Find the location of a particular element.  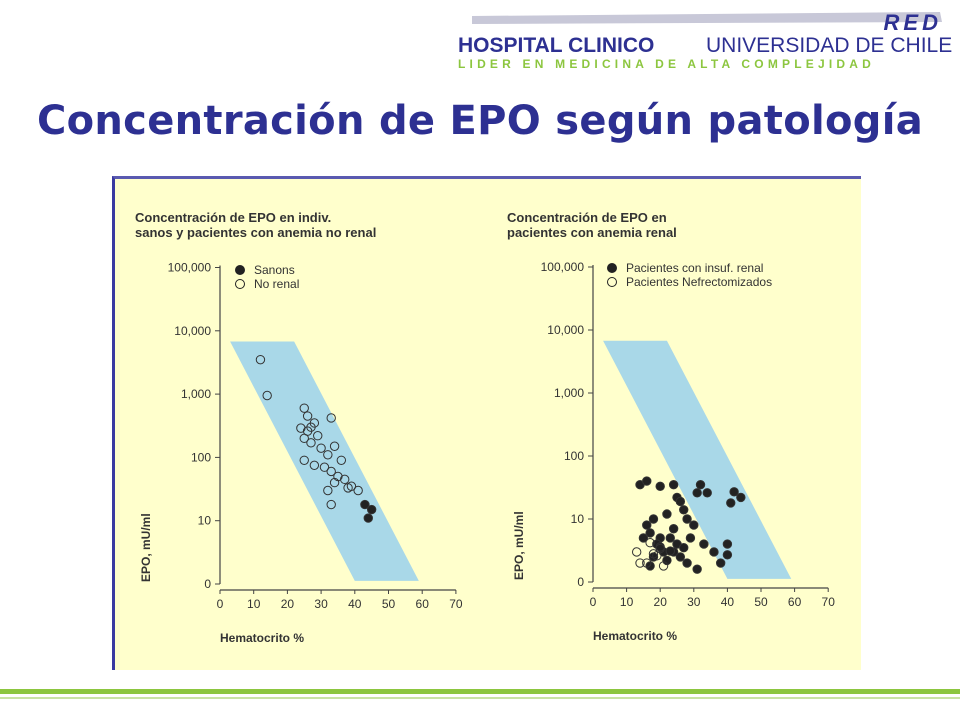

x-tick-label: 20 is located at coordinates (288, 604).